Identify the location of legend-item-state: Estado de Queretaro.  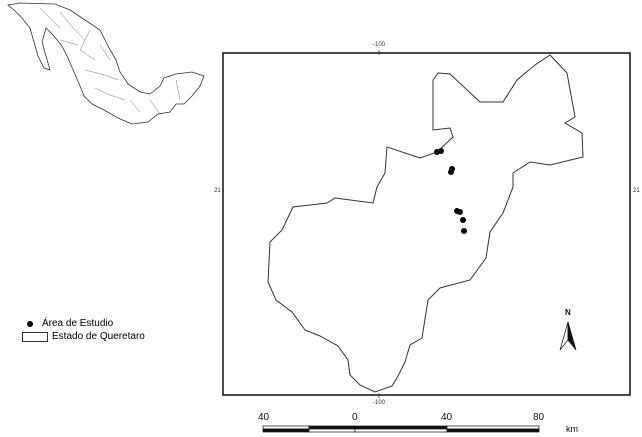
(83, 336).